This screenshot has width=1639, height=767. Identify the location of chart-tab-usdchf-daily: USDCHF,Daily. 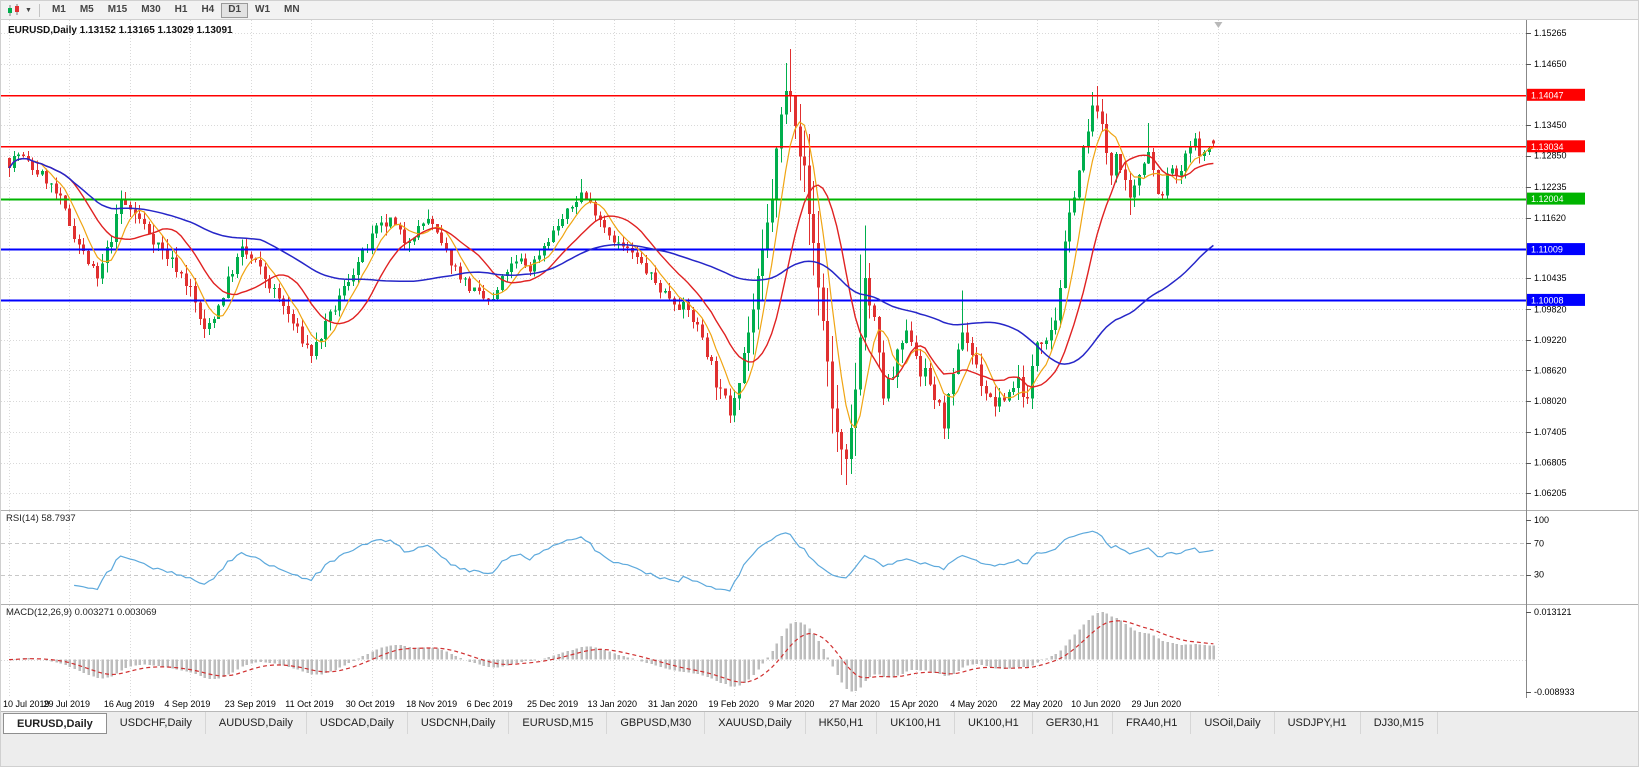
(156, 723).